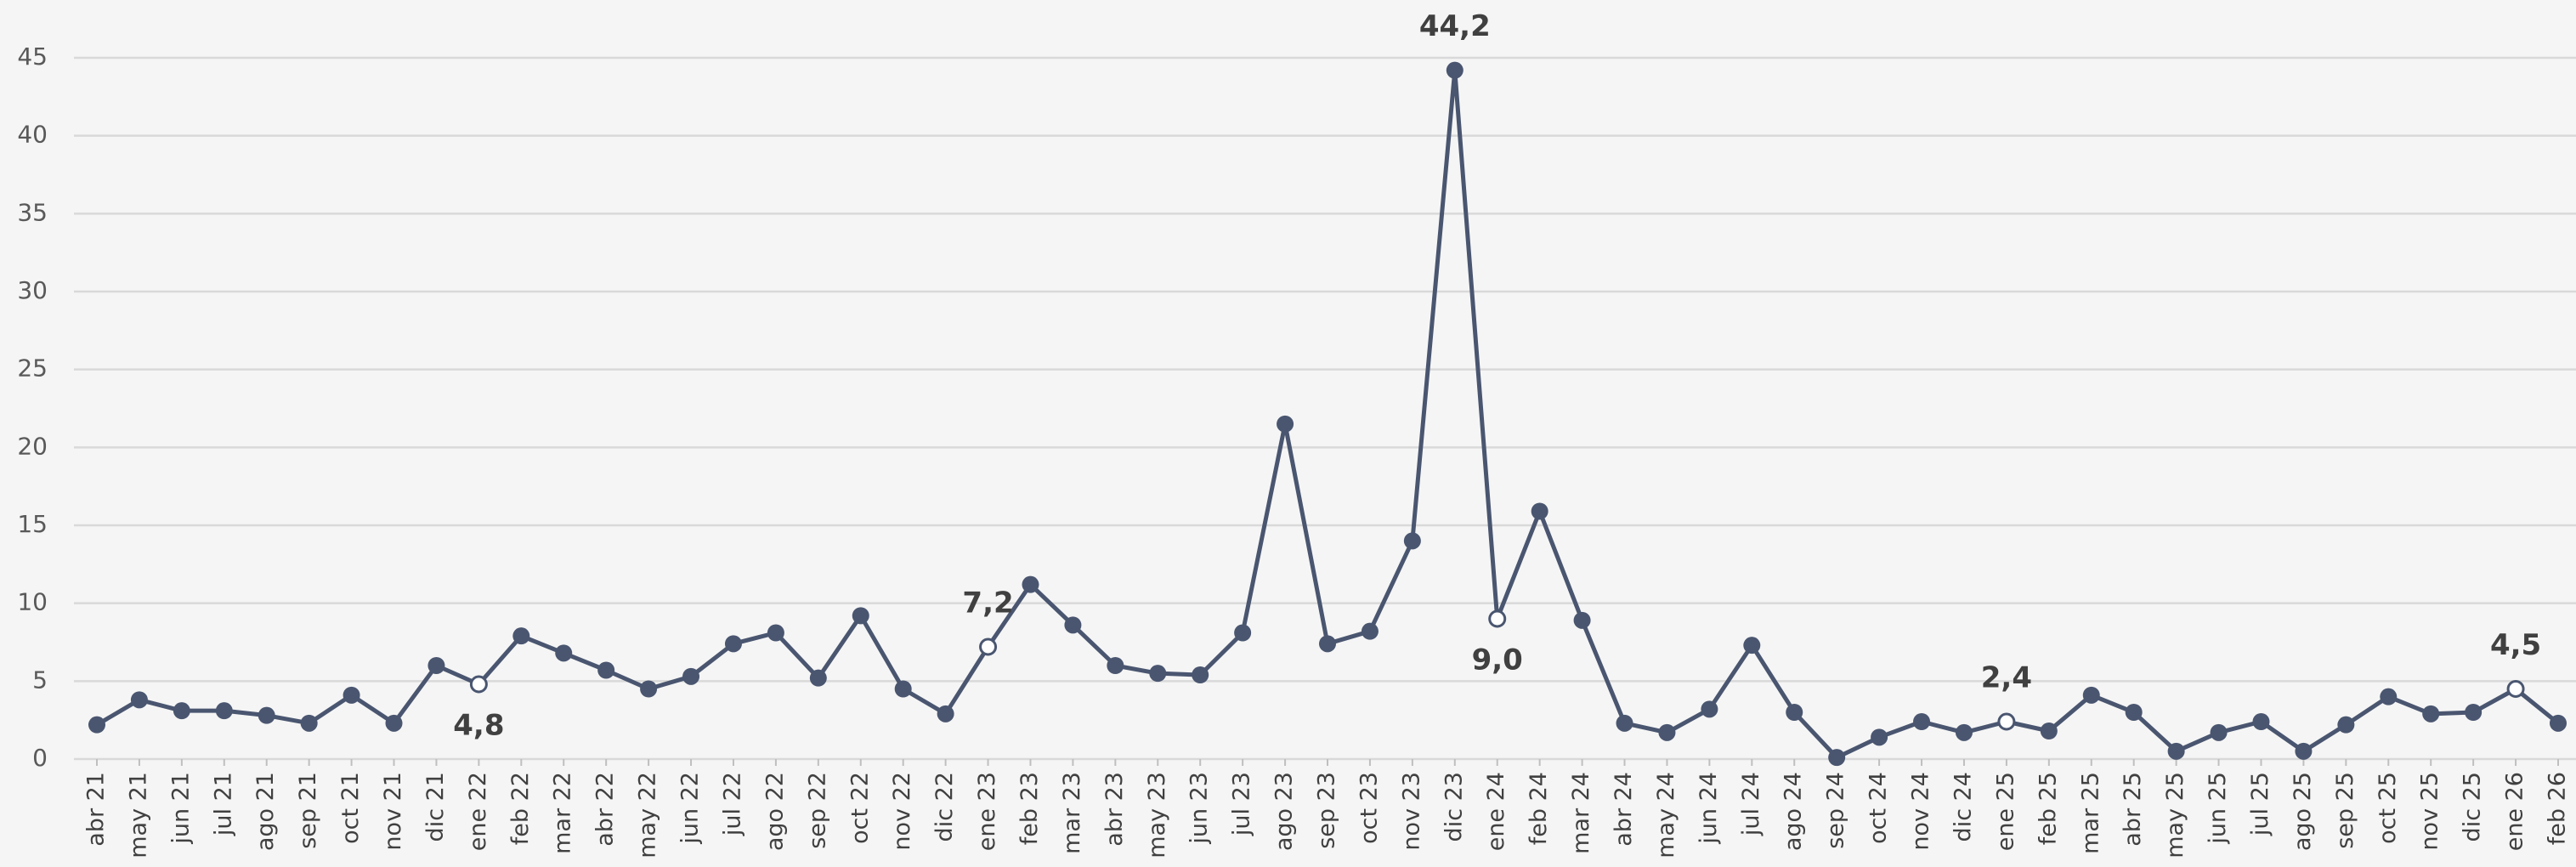 The image size is (2576, 867). I want to click on x-tick-label: nov 22, so click(902, 811).